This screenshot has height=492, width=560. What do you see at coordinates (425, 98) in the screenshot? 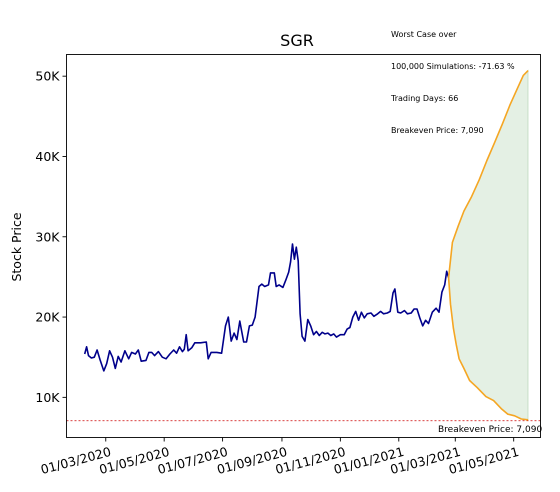
I see `summary-line: Trading Days: 66` at bounding box center [425, 98].